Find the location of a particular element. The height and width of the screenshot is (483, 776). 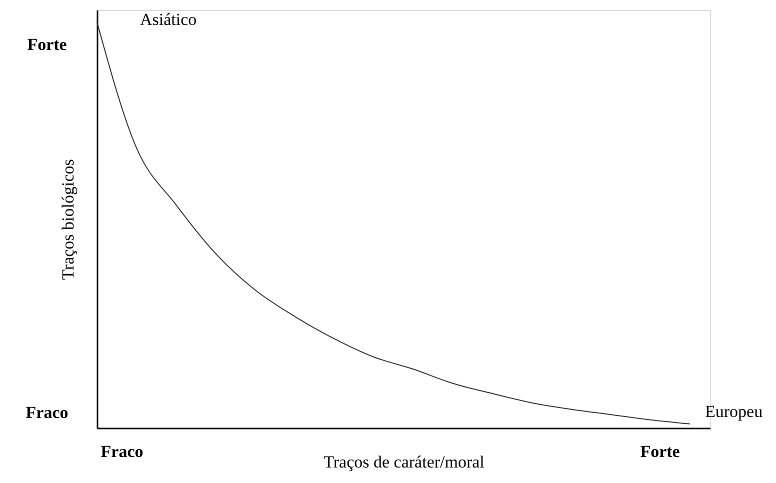

annotation: Europeu is located at coordinates (734, 411).